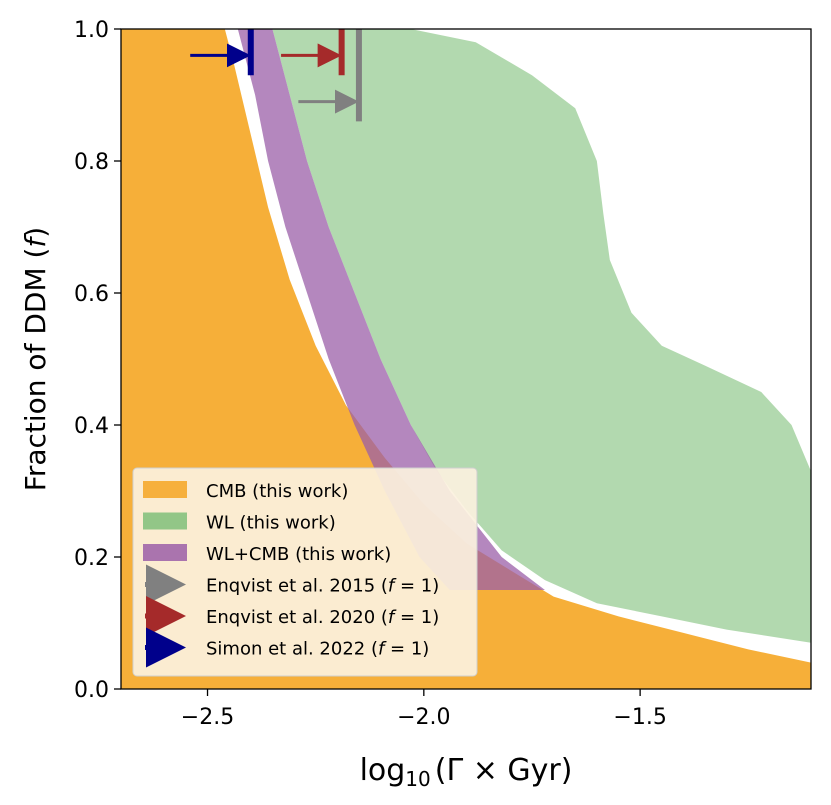  I want to click on legend-entry: WL+CMB (this work), so click(267, 554).